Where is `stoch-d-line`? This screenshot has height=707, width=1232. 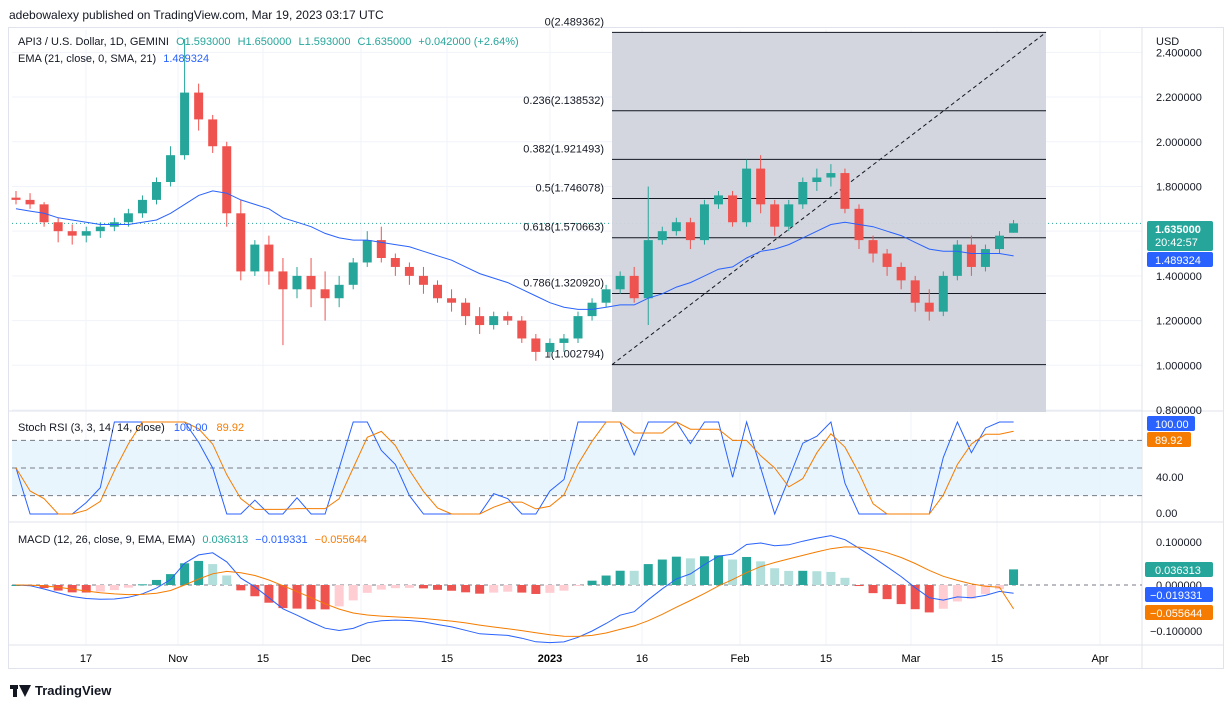 stoch-d-line is located at coordinates (514, 468).